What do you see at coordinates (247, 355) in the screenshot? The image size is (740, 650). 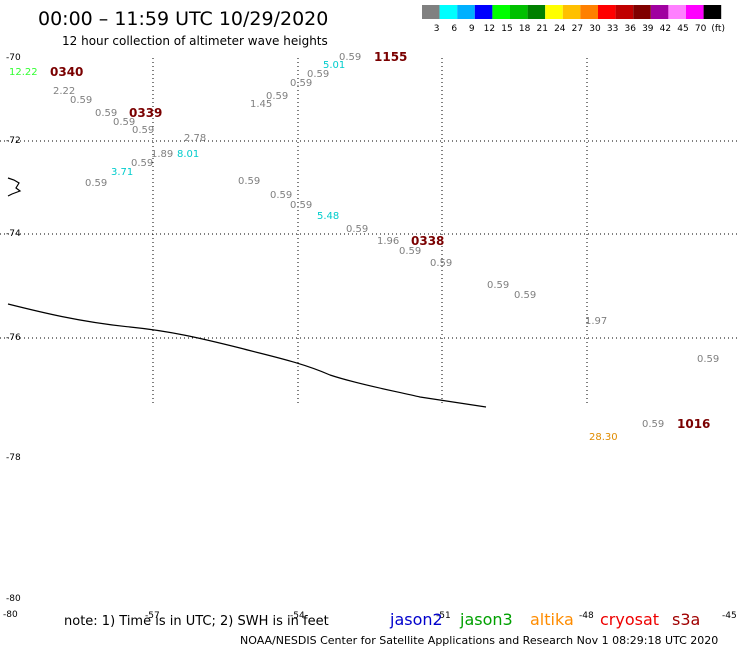 I see `coastline` at bounding box center [247, 355].